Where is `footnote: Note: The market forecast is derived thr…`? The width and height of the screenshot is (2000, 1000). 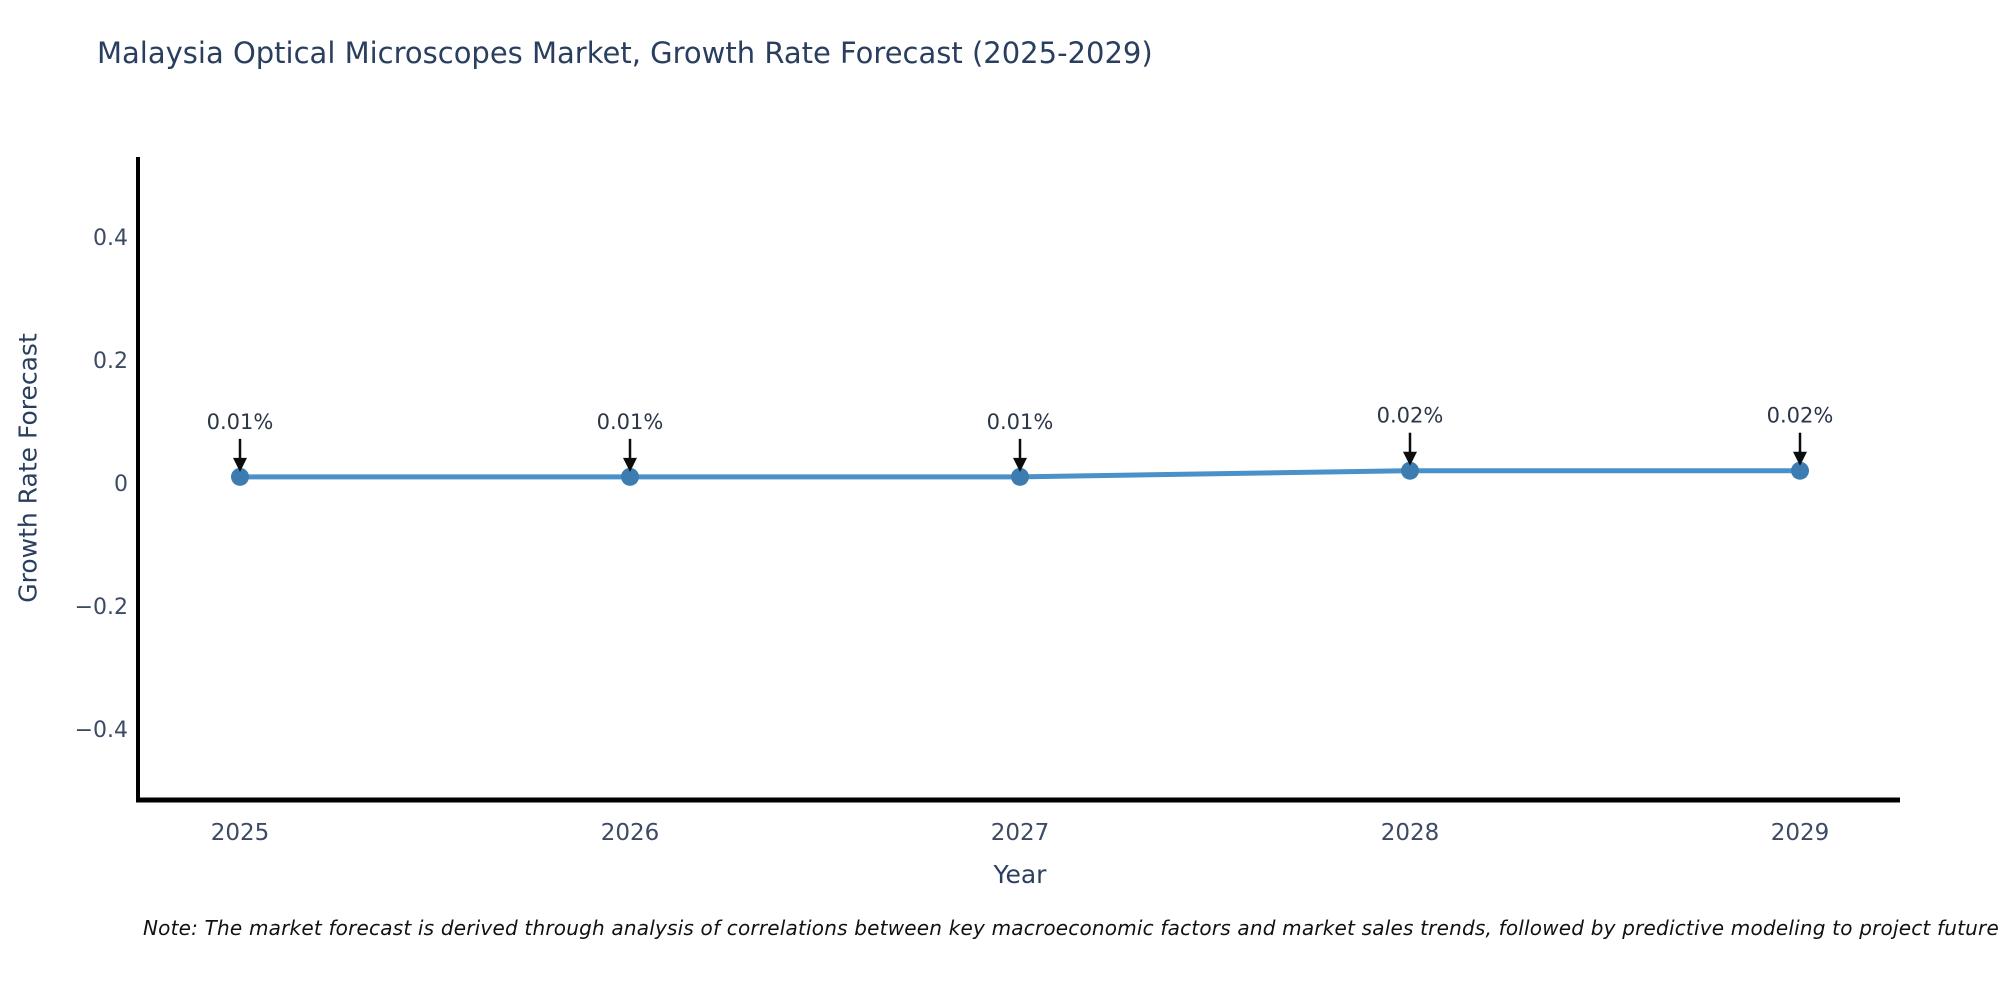 footnote: Note: The market forecast is derived thr… is located at coordinates (1071, 928).